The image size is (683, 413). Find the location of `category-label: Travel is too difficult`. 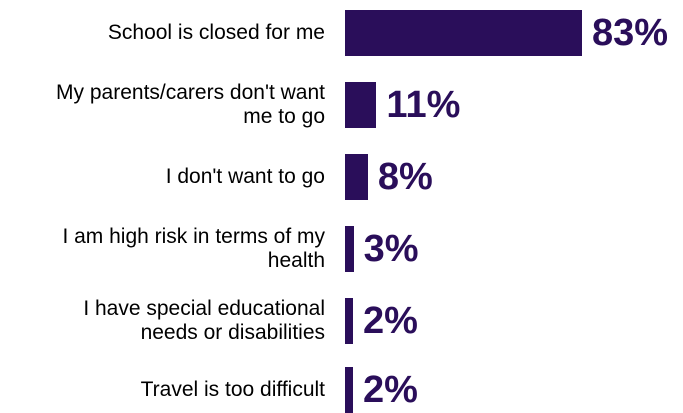

category-label: Travel is too difficult is located at coordinates (165, 390).